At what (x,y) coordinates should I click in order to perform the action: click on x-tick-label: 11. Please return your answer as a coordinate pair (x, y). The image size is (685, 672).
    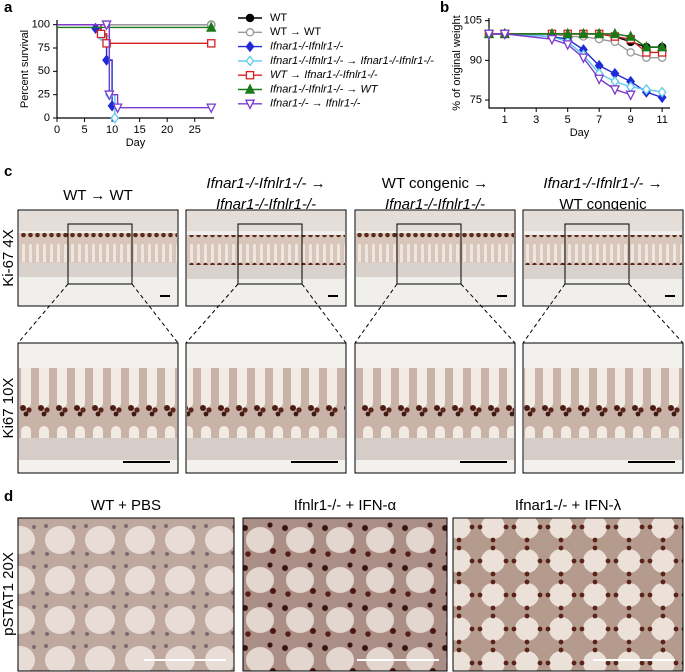
    Looking at the image, I should click on (661, 120).